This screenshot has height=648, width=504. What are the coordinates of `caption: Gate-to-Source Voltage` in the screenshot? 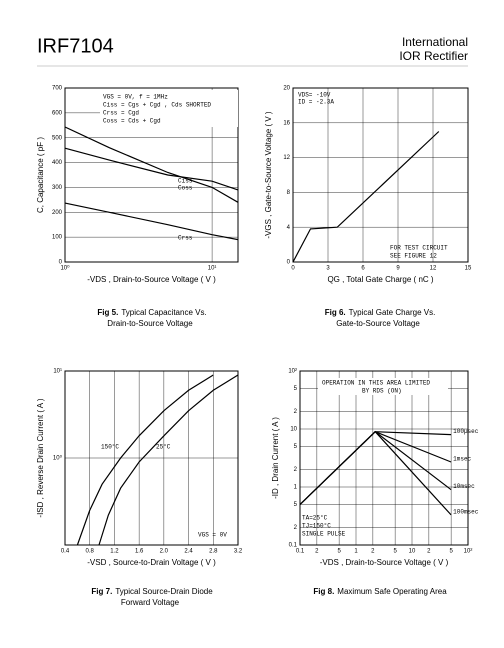 It's located at (378, 323).